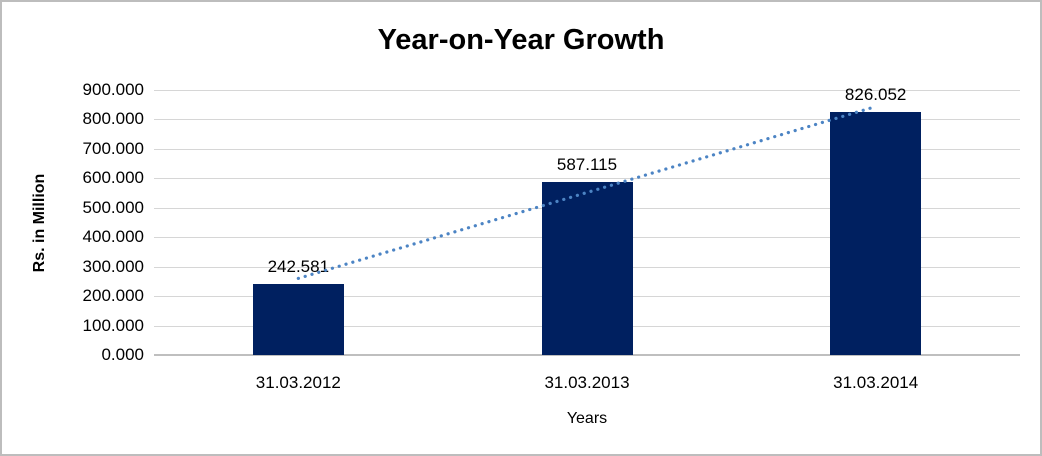 This screenshot has height=456, width=1042. Describe the element at coordinates (113, 325) in the screenshot. I see `y-tick-label: 100.000` at that location.